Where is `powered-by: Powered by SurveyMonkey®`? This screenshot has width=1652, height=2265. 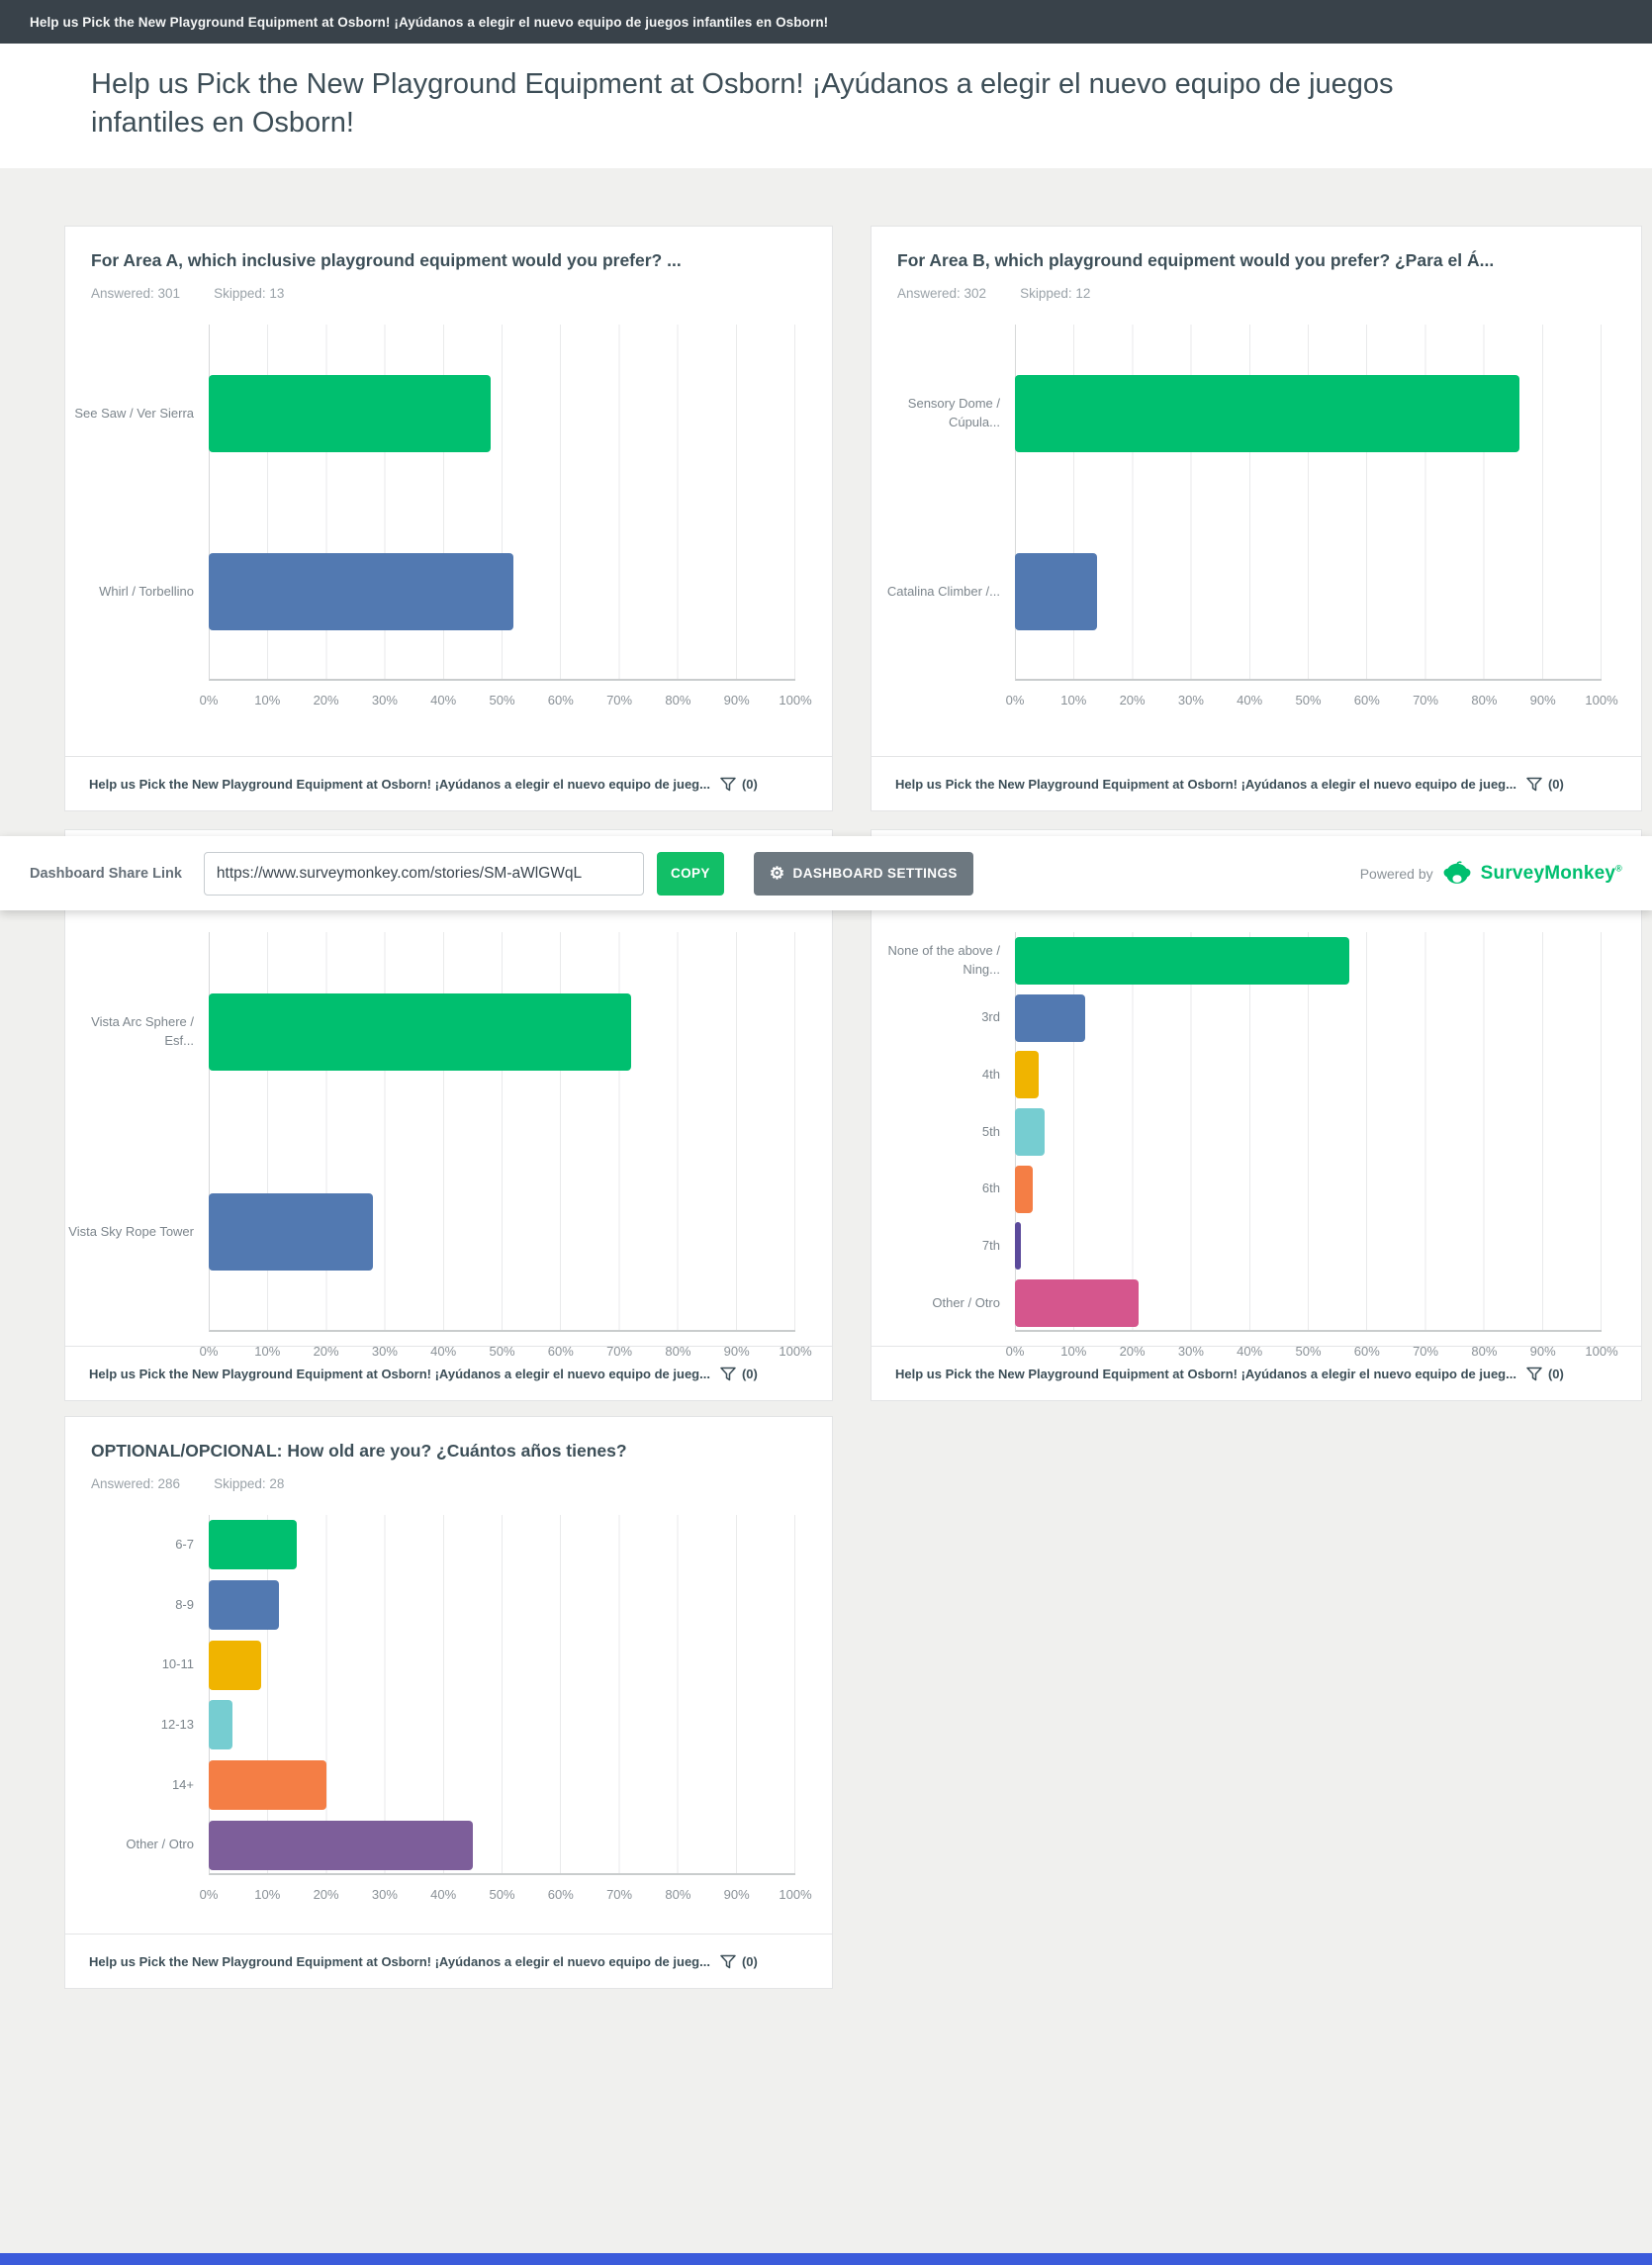 powered-by: Powered by SurveyMonkey® is located at coordinates (1491, 873).